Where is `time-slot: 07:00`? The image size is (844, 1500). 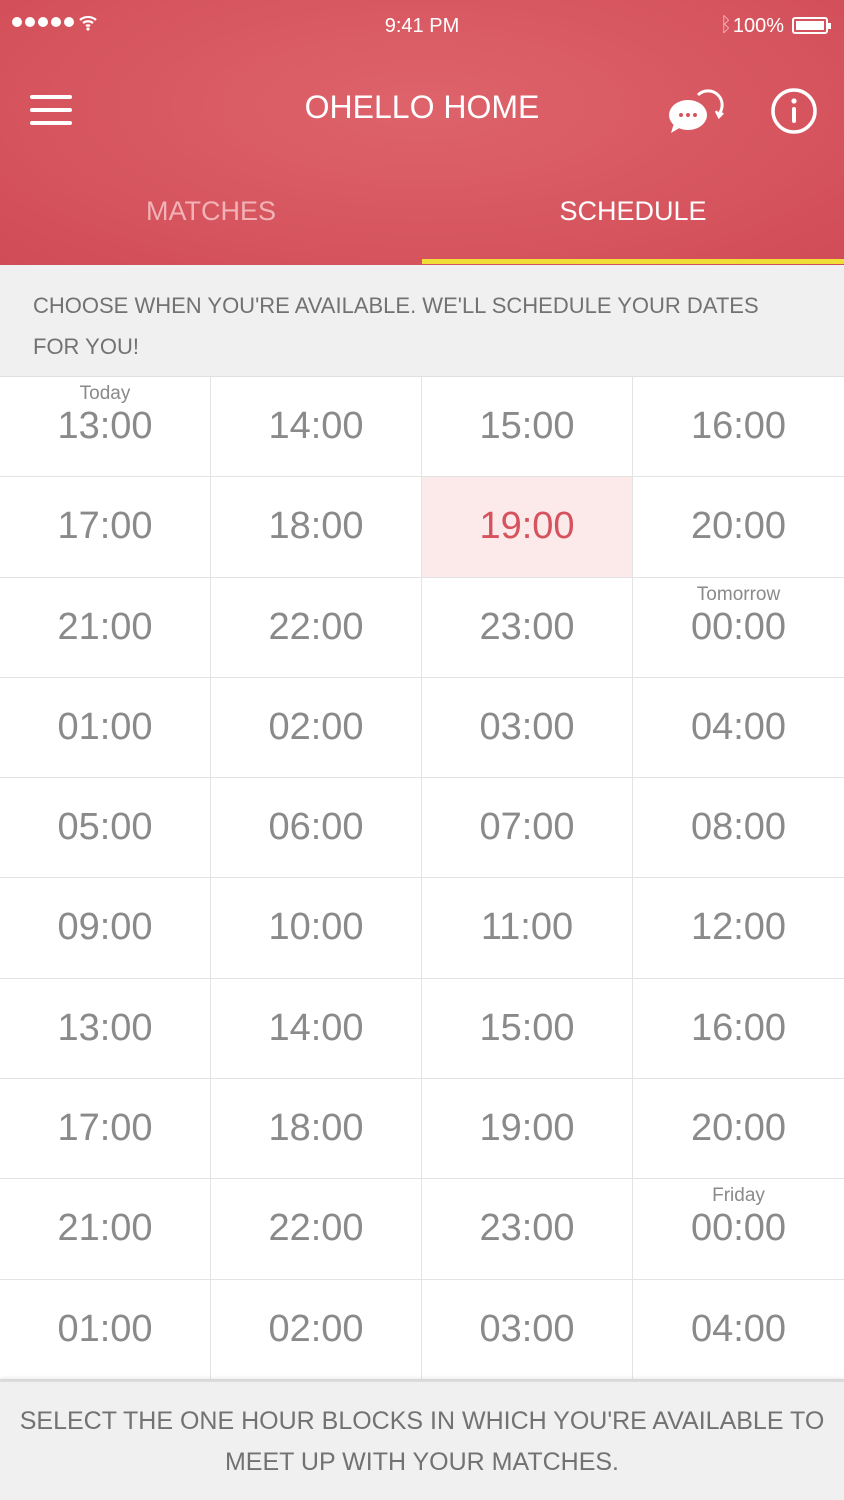 time-slot: 07:00 is located at coordinates (527, 828).